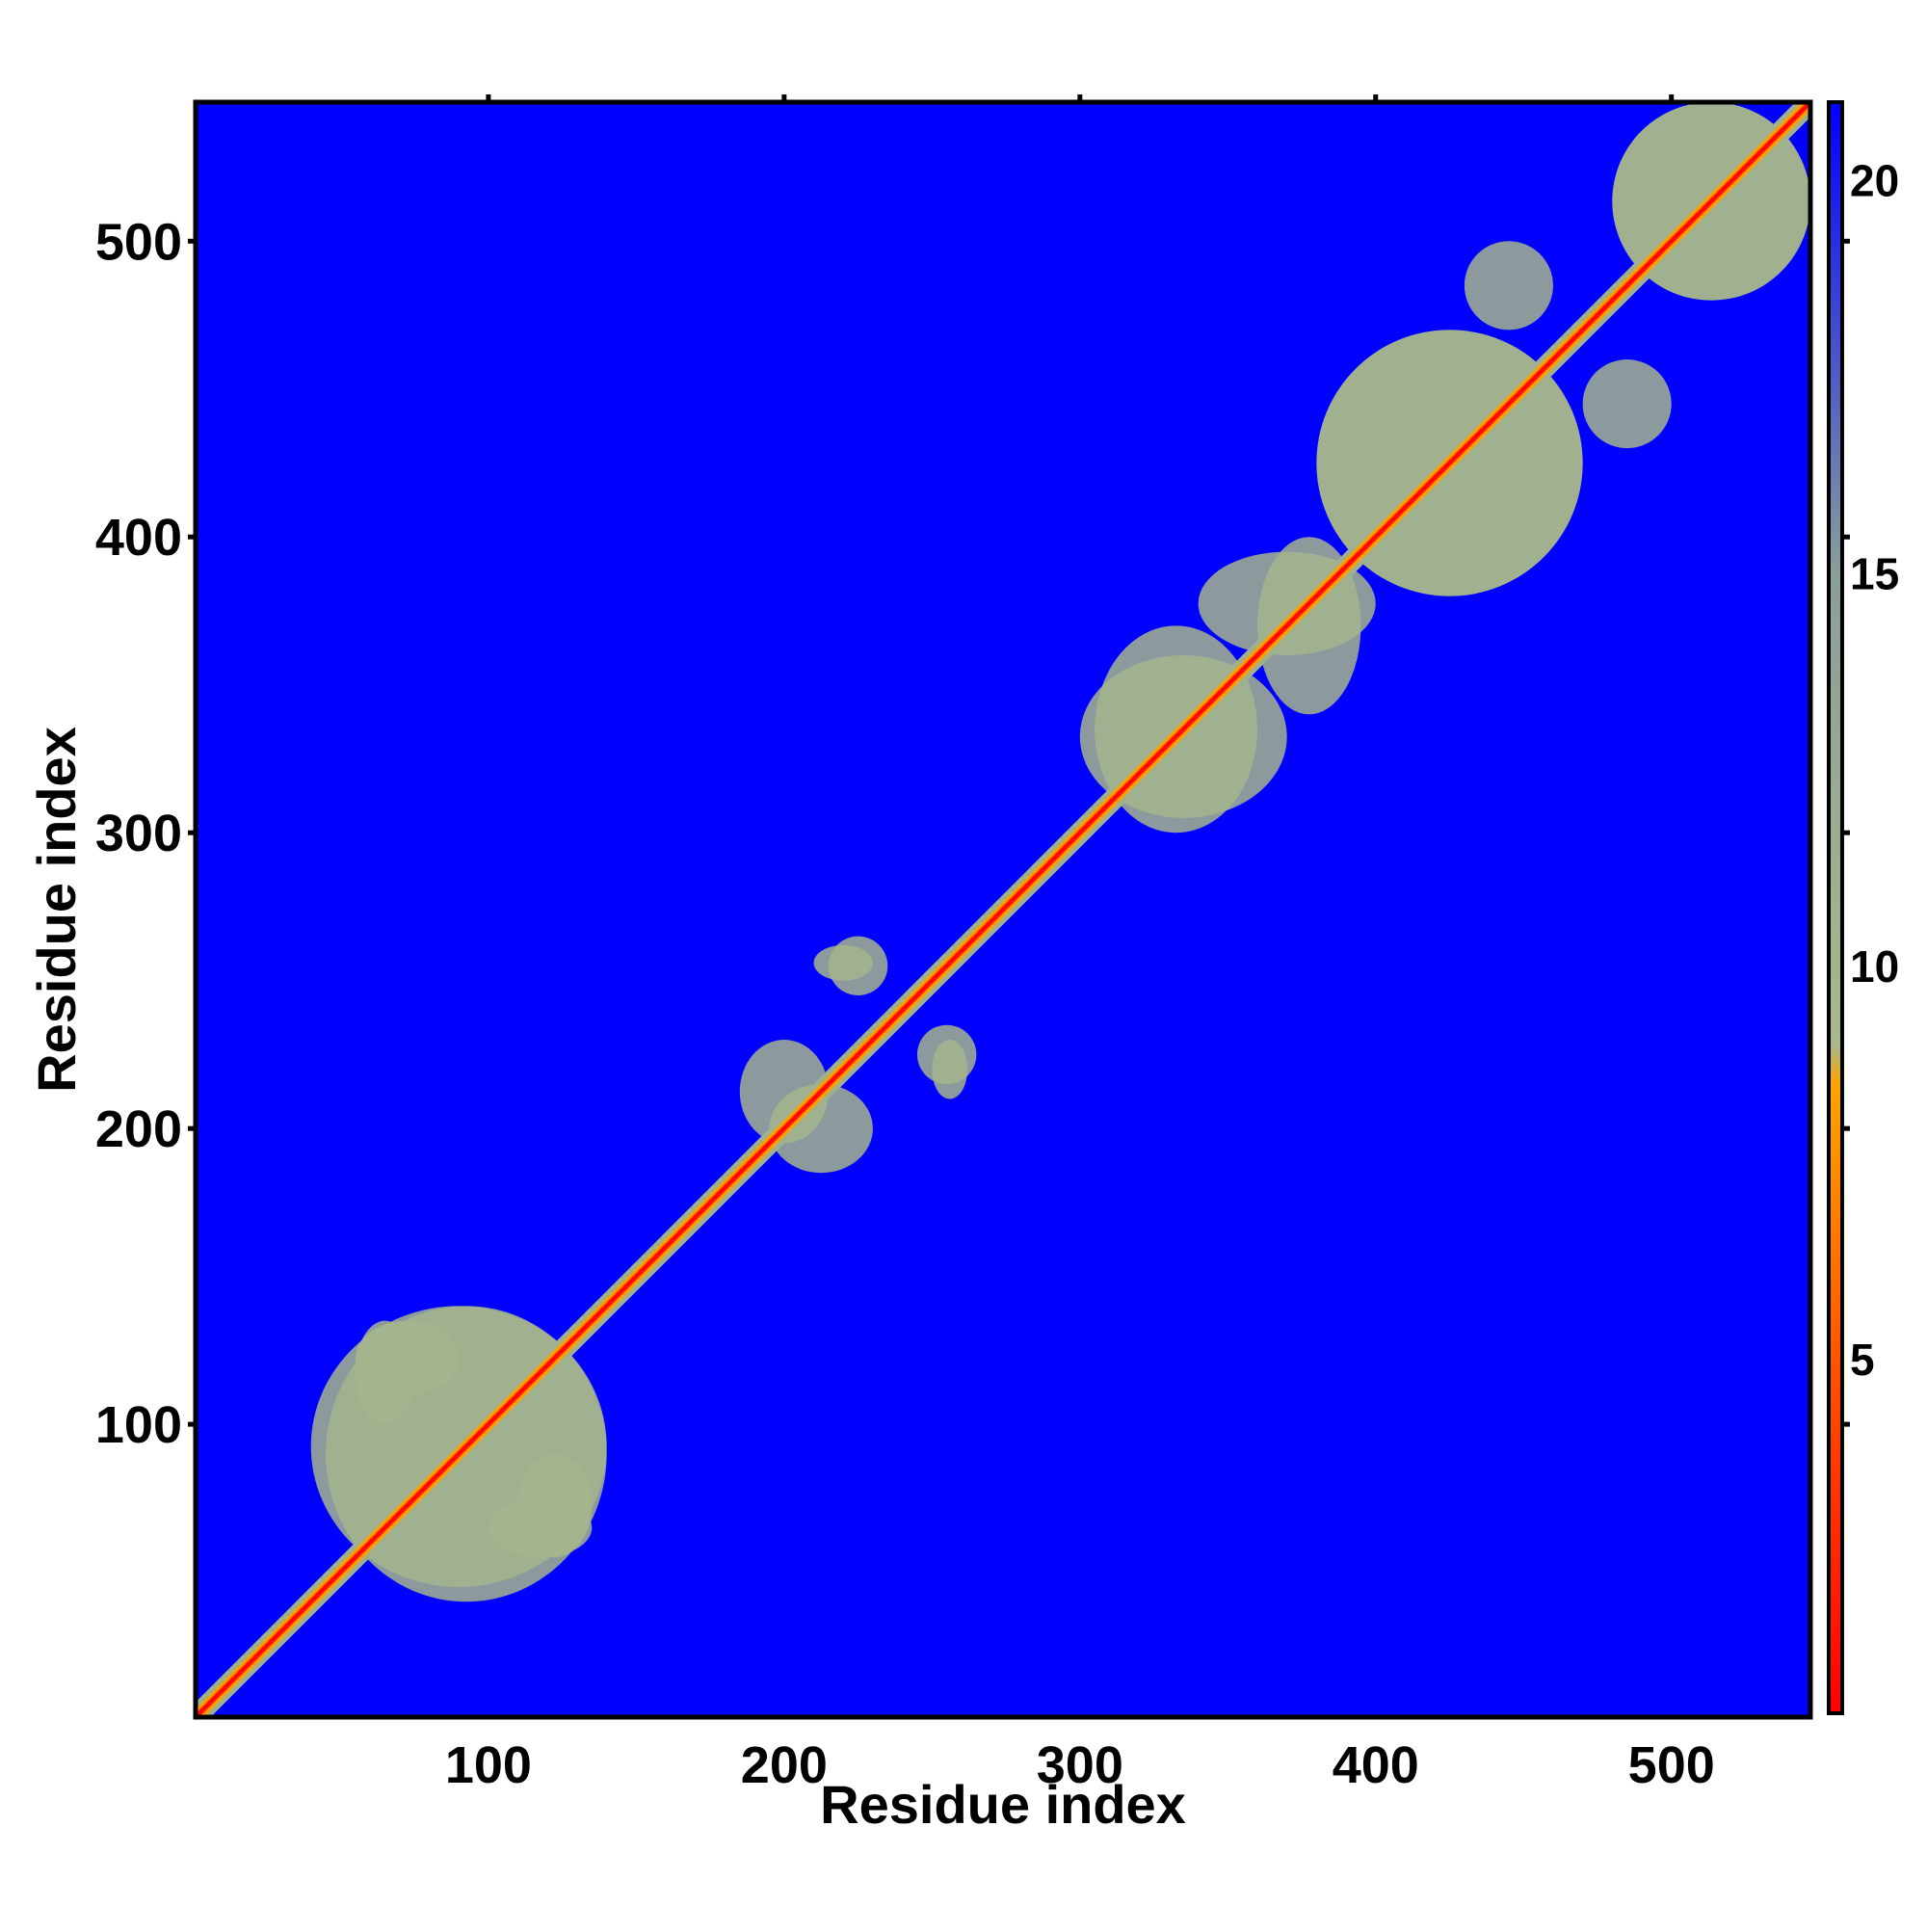  I want to click on y-axis-title: Residue index, so click(56, 910).